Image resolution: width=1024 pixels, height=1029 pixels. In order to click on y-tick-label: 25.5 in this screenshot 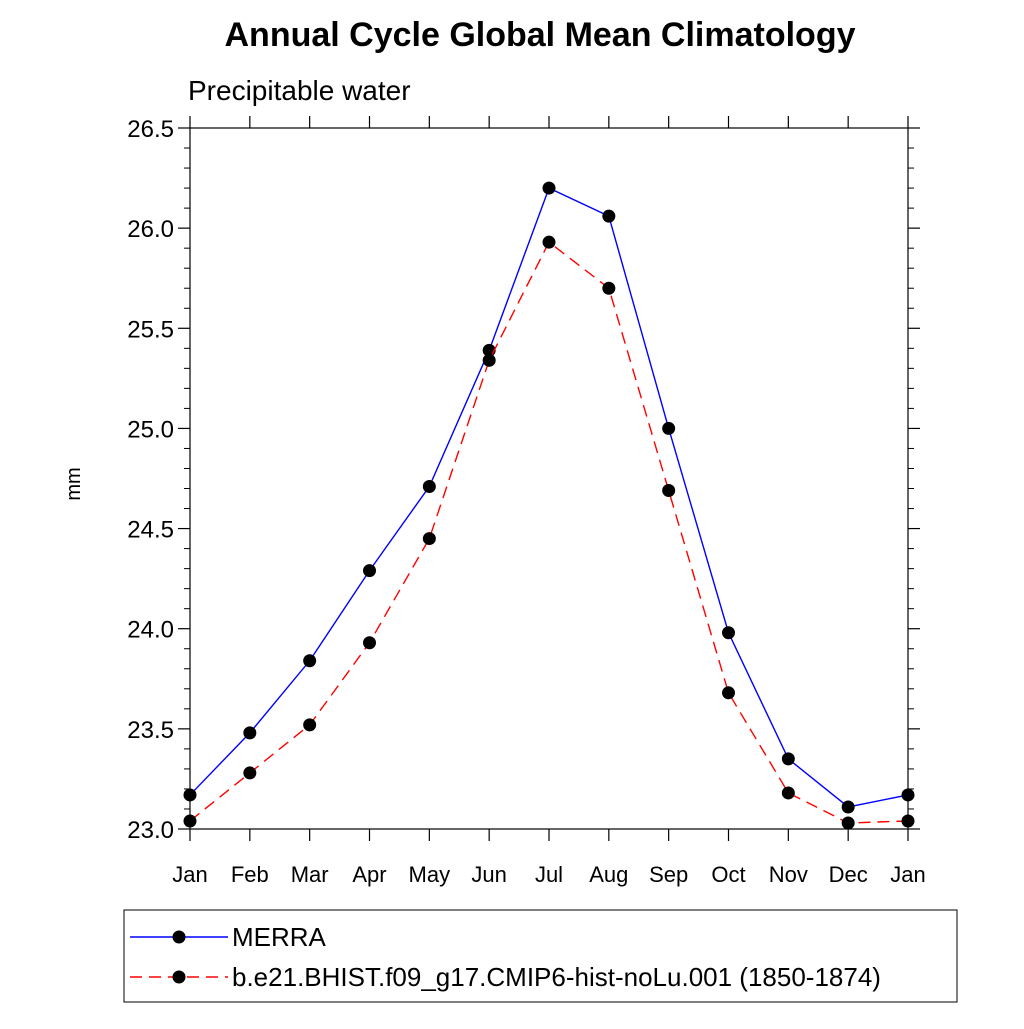, I will do `click(150, 329)`.